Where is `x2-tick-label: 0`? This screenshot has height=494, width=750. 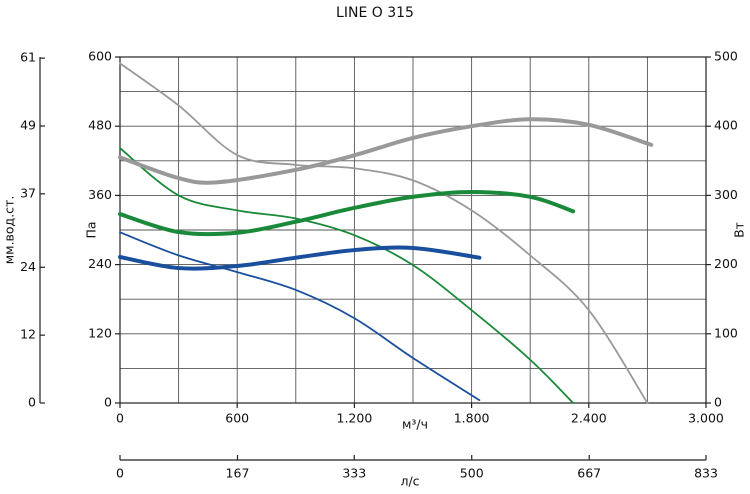
x2-tick-label: 0 is located at coordinates (120, 473).